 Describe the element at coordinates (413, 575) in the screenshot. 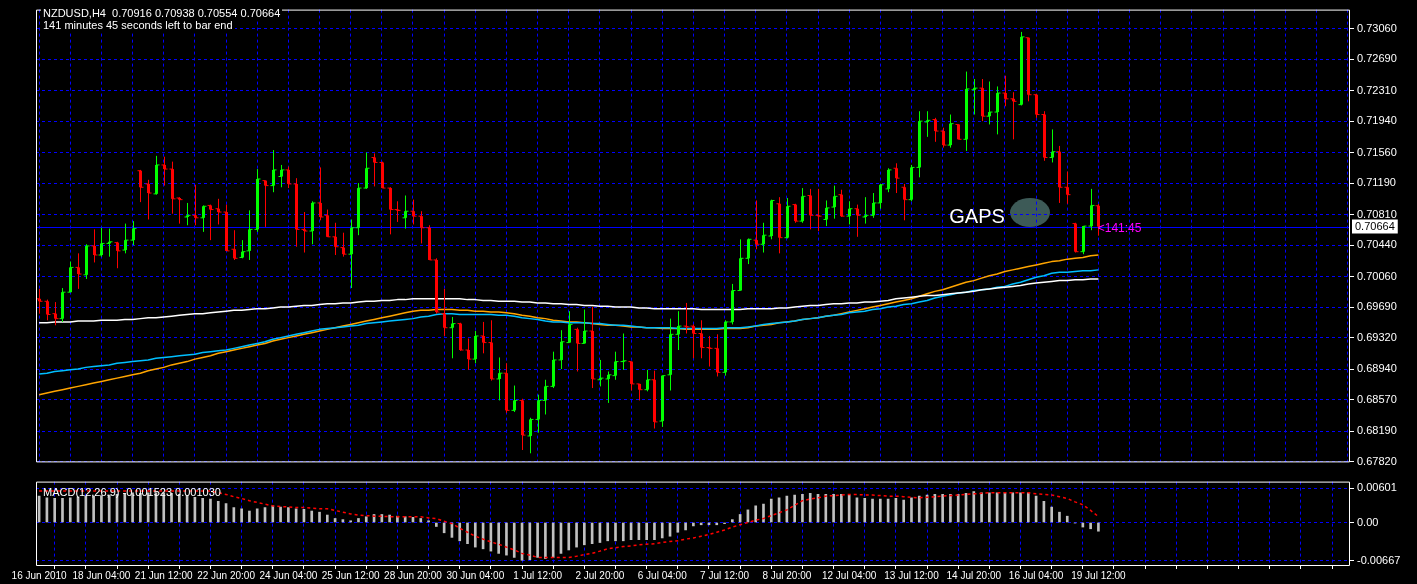

I see `x-tick-label: 28 Jun 20:00` at that location.